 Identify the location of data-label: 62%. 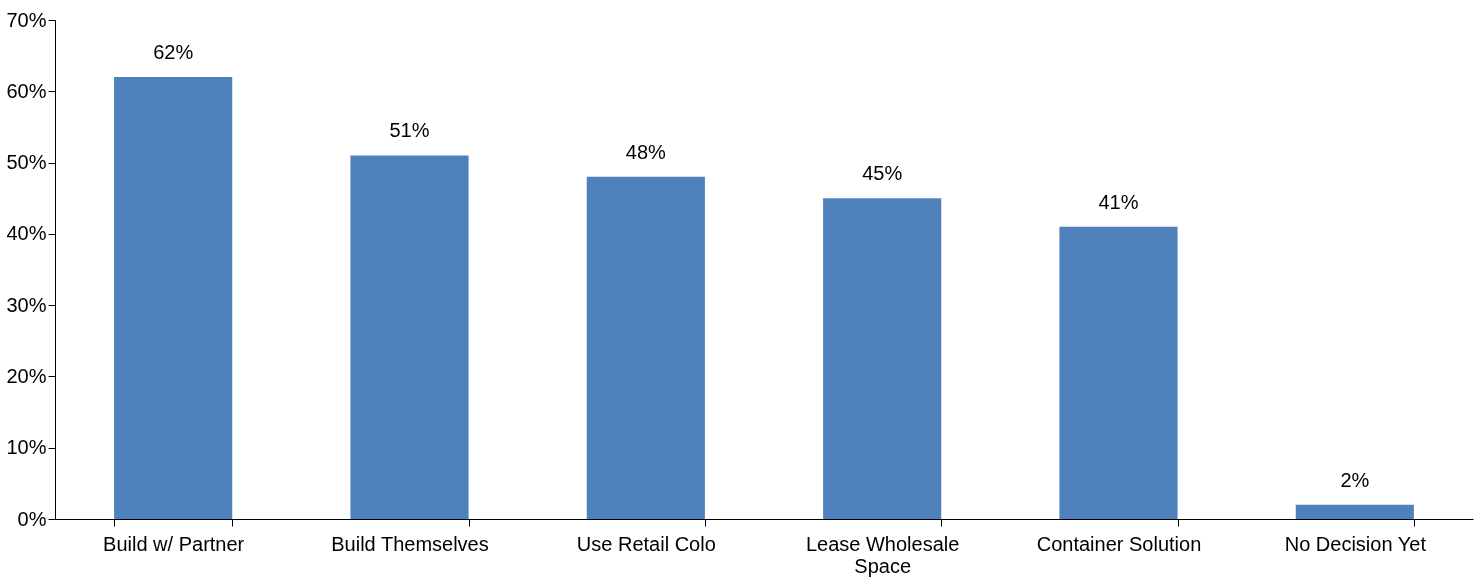
(173, 52).